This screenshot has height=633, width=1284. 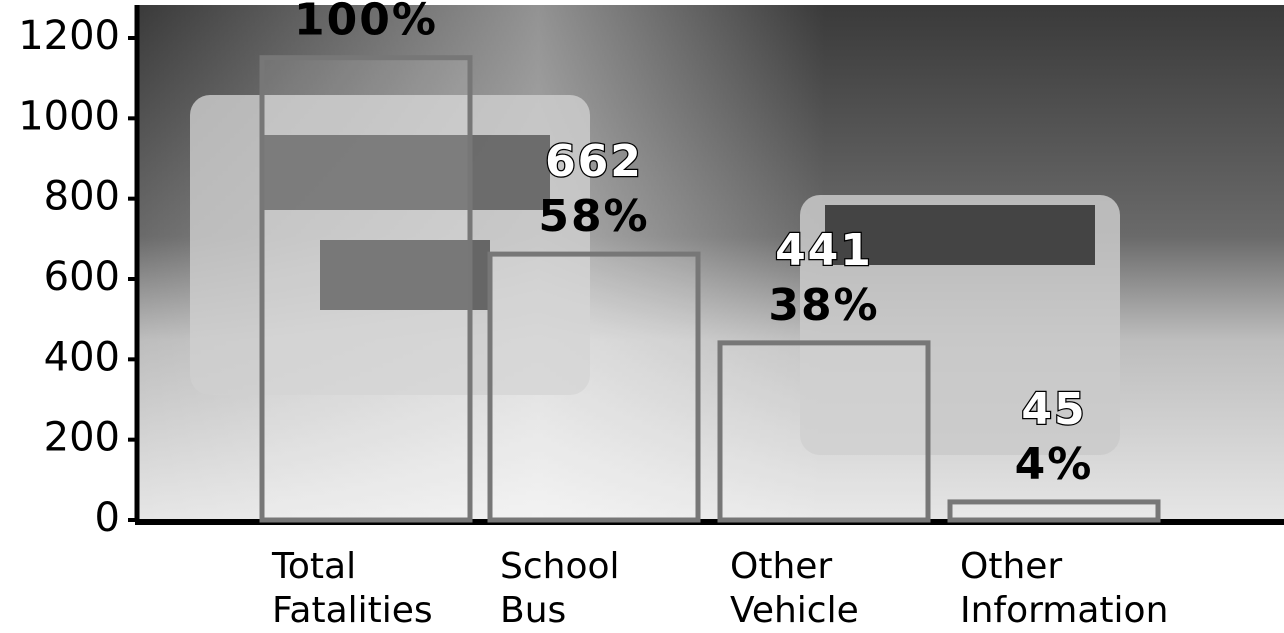 I want to click on y-tick-label: 1000, so click(x=69, y=116).